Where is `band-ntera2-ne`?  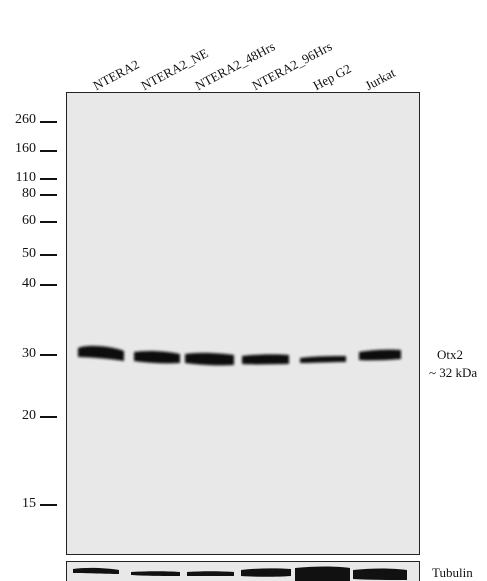
band-ntera2-ne is located at coordinates (157, 357).